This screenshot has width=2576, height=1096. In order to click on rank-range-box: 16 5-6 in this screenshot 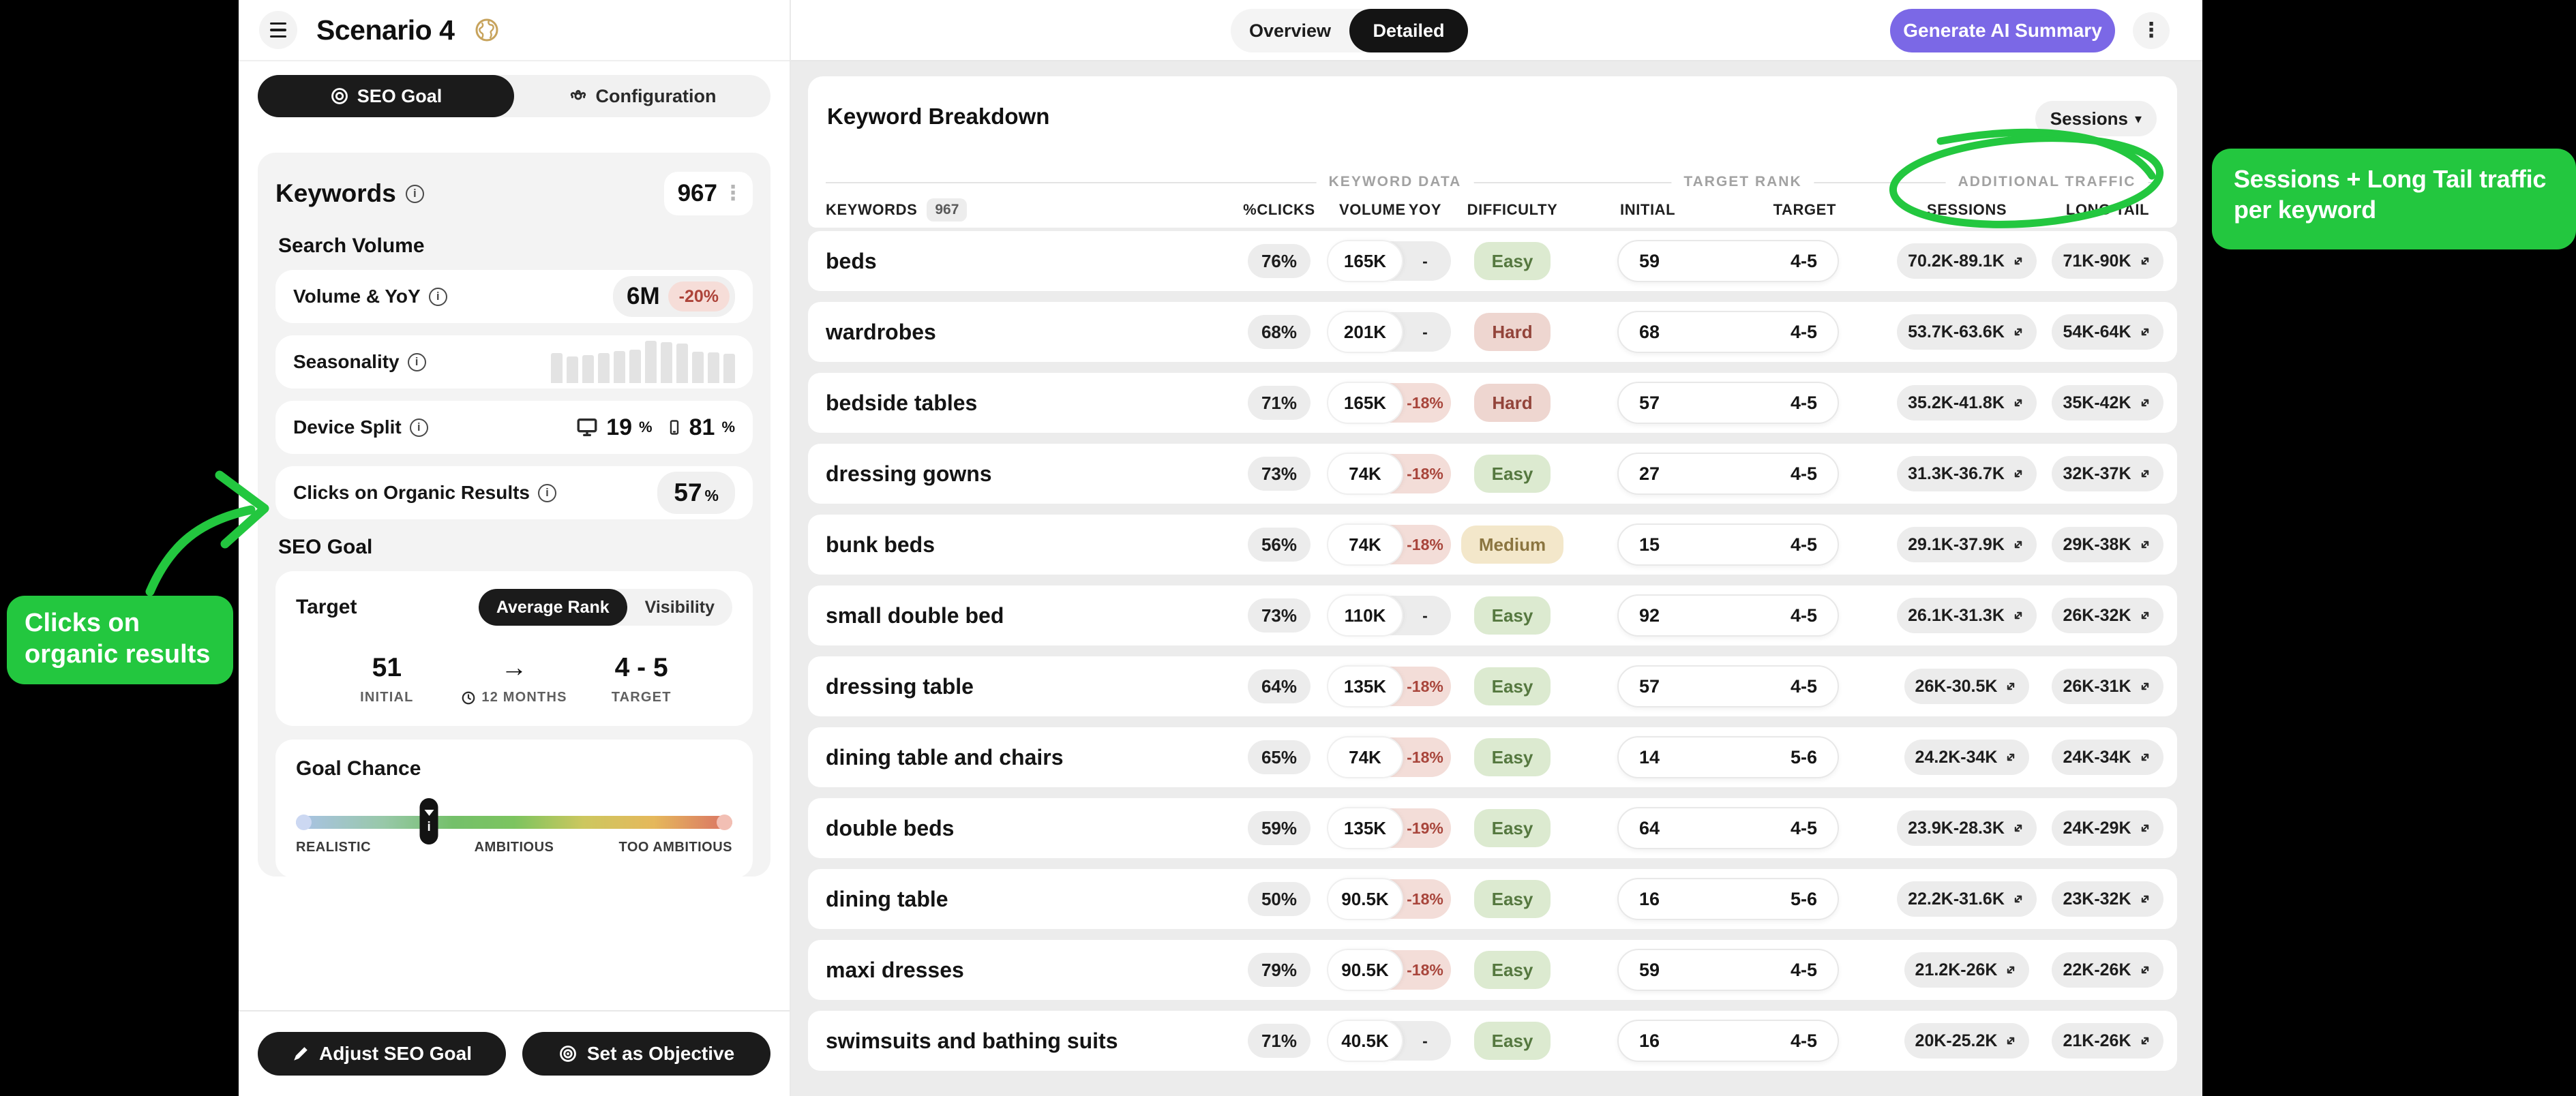, I will do `click(1728, 899)`.